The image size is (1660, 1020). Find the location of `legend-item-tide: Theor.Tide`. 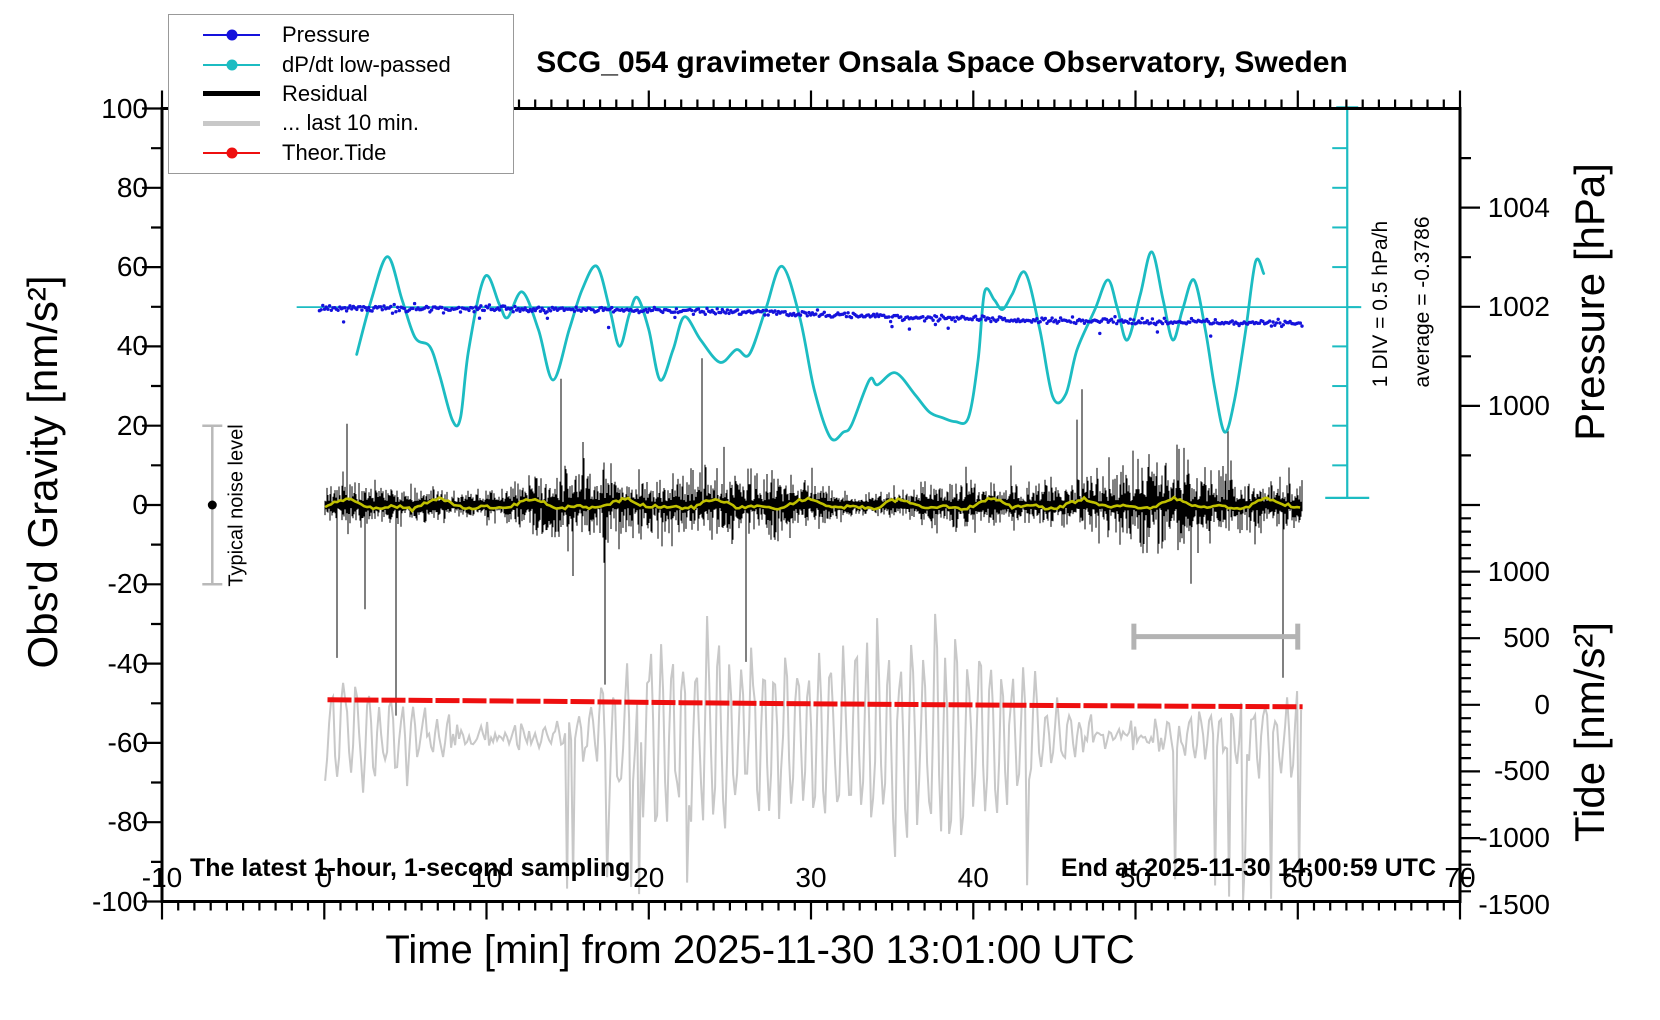

legend-item-tide: Theor.Tide is located at coordinates (358, 153).